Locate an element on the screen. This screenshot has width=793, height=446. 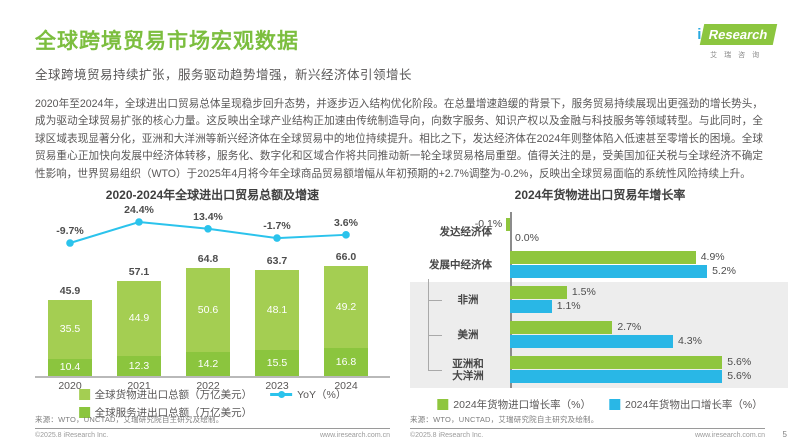
bar-value-label: 0.0% is located at coordinates (527, 238).